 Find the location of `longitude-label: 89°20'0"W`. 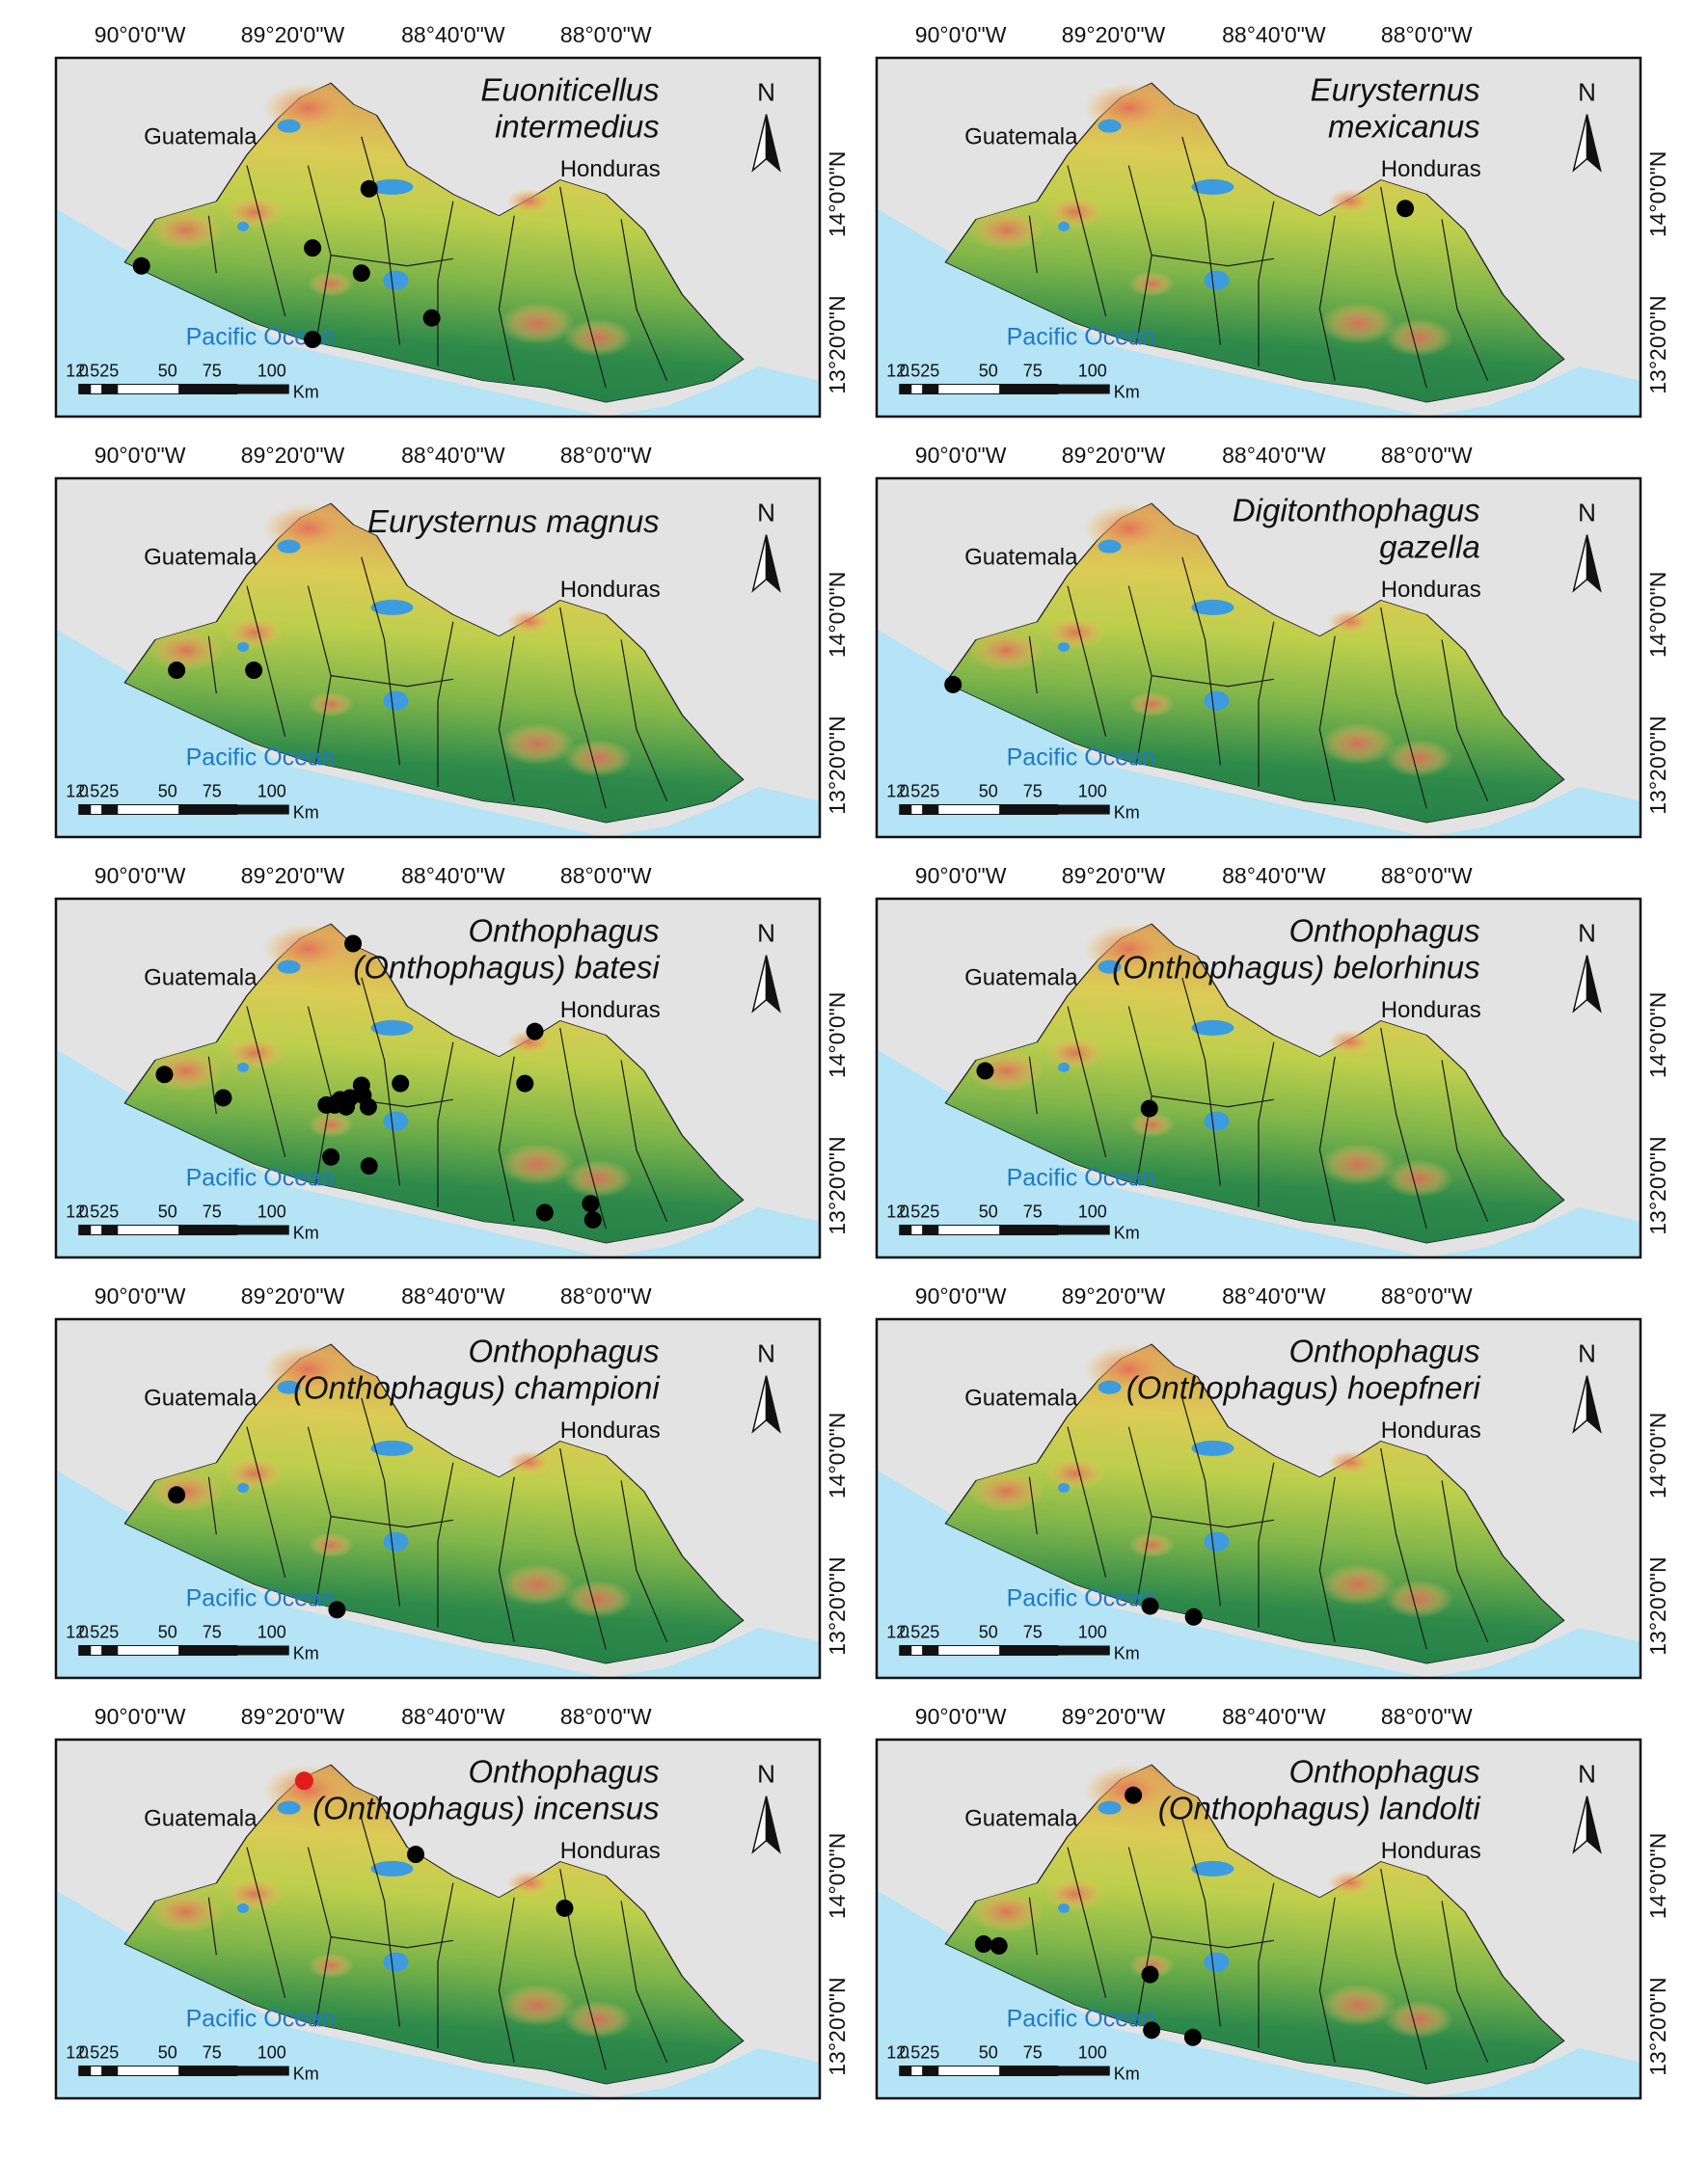

longitude-label: 89°20'0"W is located at coordinates (1114, 1717).